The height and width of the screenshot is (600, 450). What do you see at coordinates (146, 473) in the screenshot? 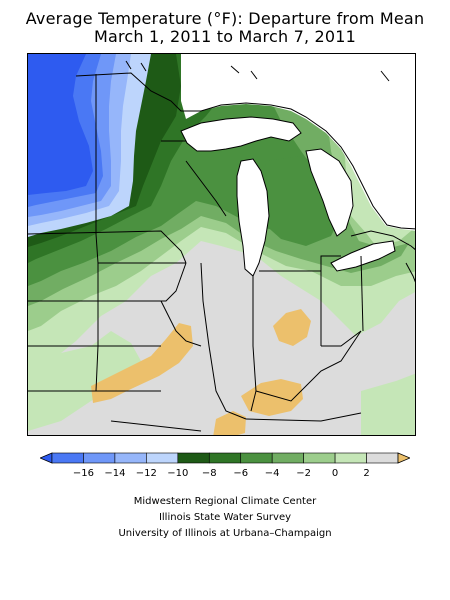
I see `legend-tick-label: −12` at bounding box center [146, 473].